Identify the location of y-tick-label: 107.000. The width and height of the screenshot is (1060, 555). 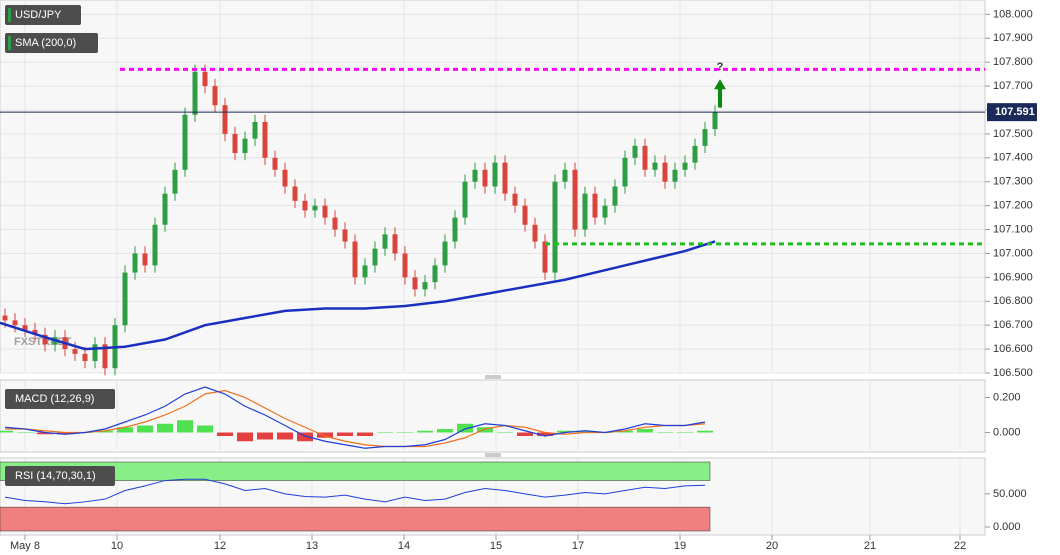
(1013, 253).